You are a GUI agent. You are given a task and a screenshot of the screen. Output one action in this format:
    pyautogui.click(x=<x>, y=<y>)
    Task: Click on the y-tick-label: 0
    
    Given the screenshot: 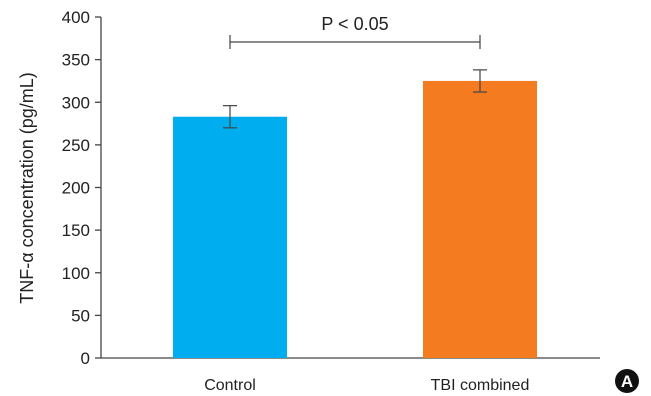 What is the action you would take?
    pyautogui.click(x=85, y=358)
    